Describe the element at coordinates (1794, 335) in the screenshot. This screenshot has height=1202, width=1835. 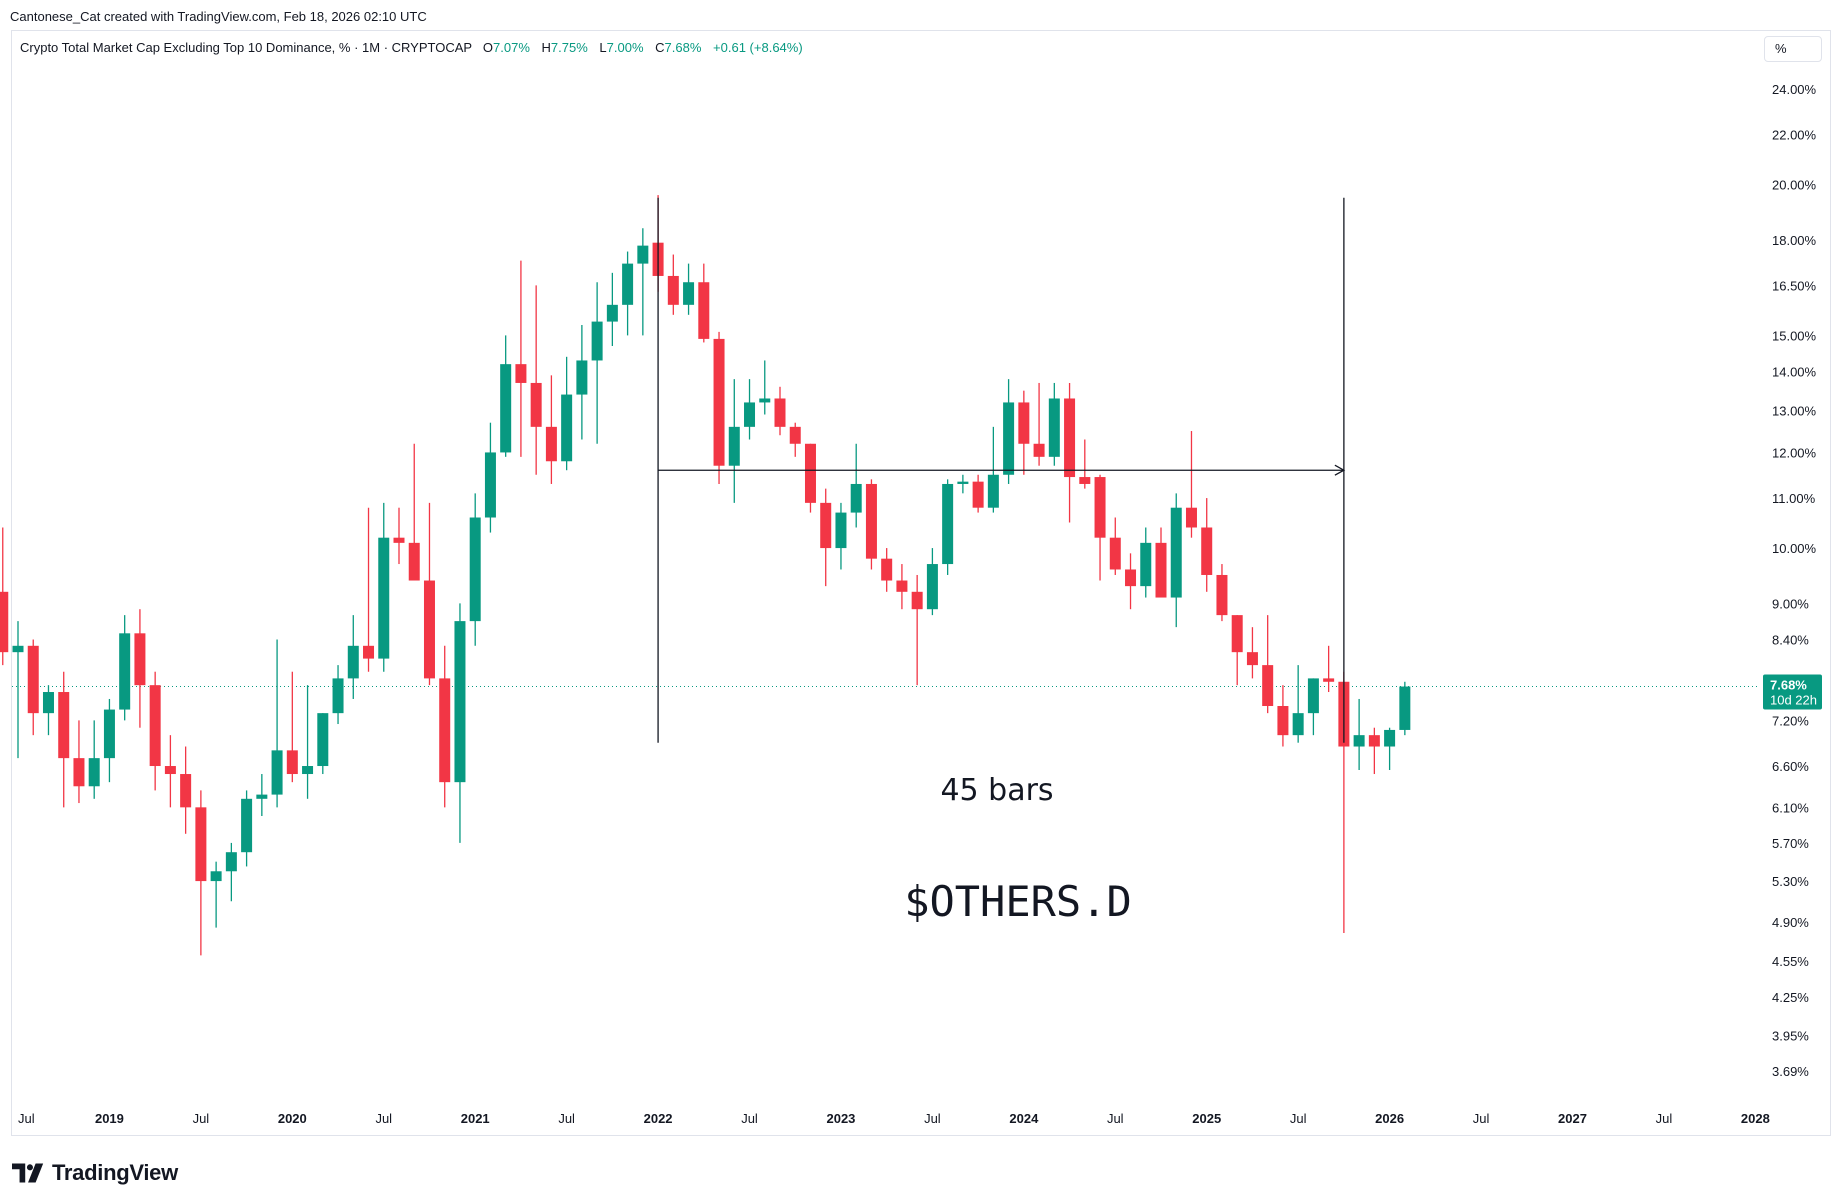
I see `y-tick-label: 15.00%` at that location.